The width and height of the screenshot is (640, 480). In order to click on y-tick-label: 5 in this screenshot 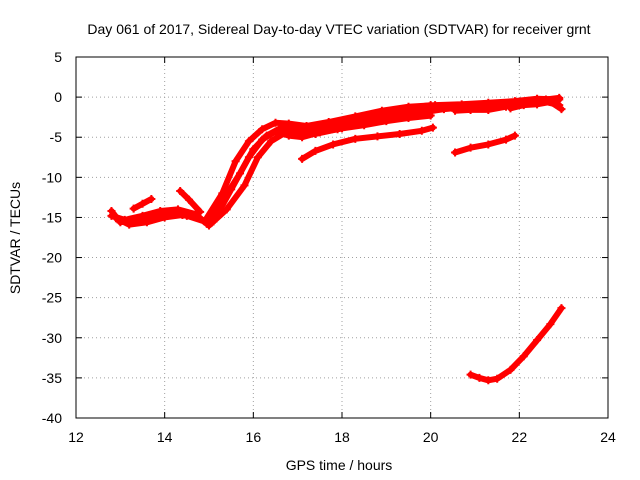, I will do `click(58, 57)`.